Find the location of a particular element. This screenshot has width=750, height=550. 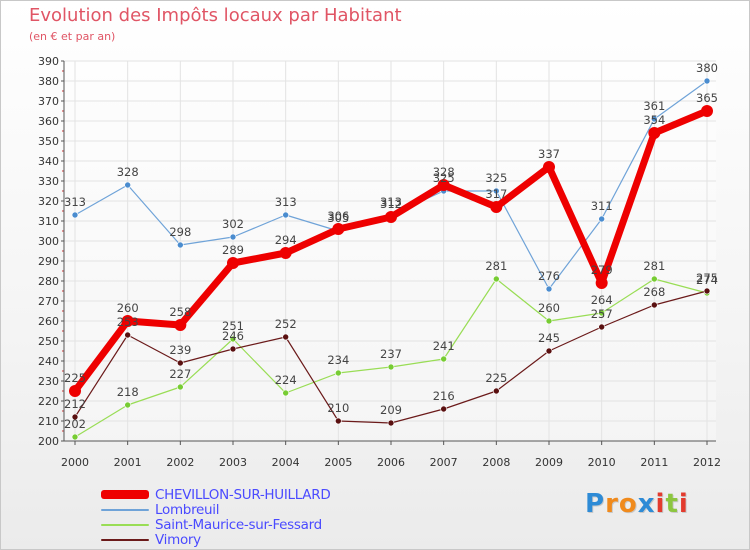

x-tick-label: 2000 is located at coordinates (75, 462).